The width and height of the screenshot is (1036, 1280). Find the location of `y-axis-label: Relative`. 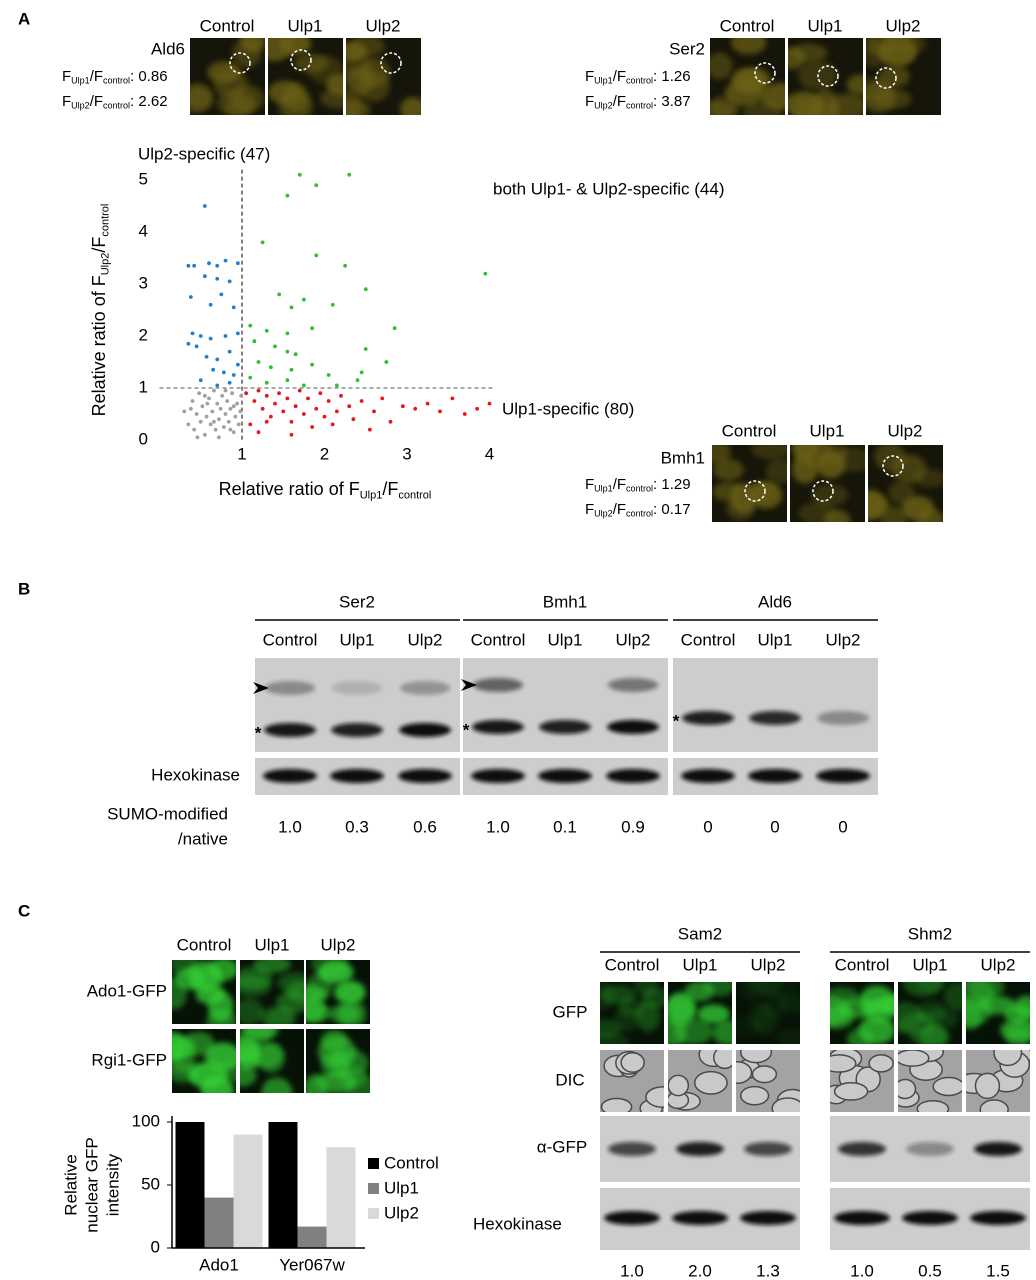

y-axis-label: Relative is located at coordinates (70, 1184).